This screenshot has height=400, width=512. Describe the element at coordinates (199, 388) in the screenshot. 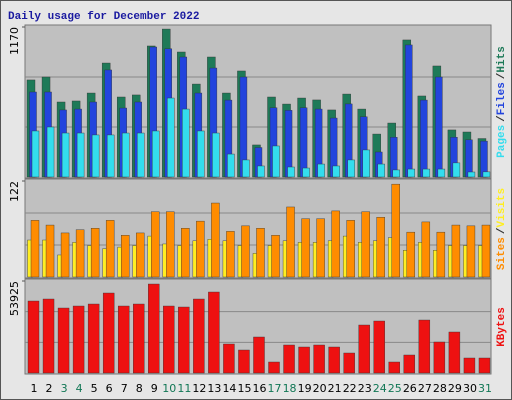

I see `x-tick-label: 12` at that location.